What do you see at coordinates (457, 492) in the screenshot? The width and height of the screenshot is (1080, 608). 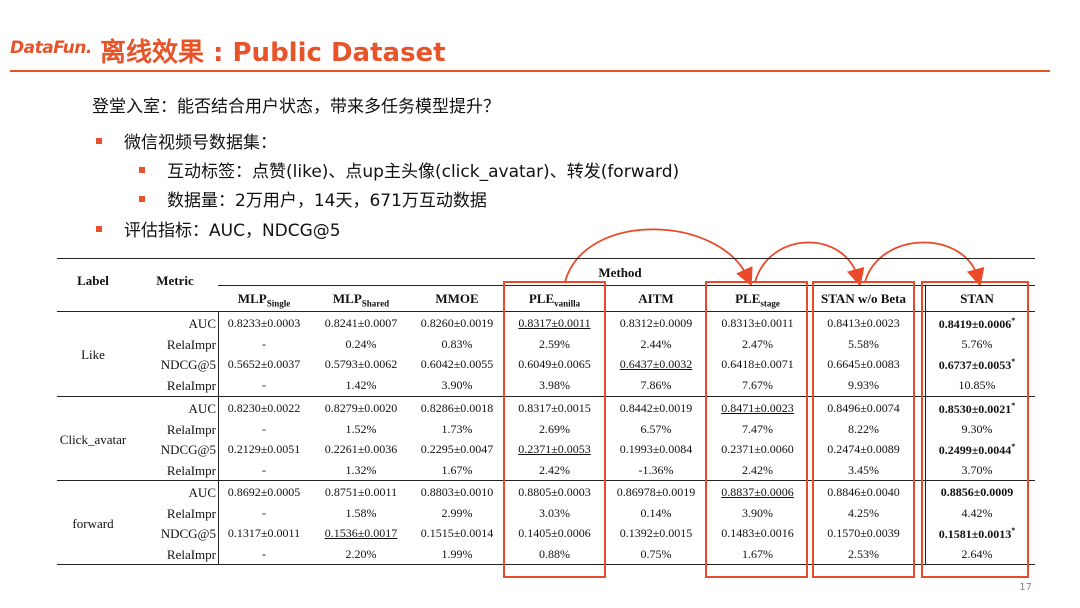 I see `table-cell: 0.8803±0.0010` at bounding box center [457, 492].